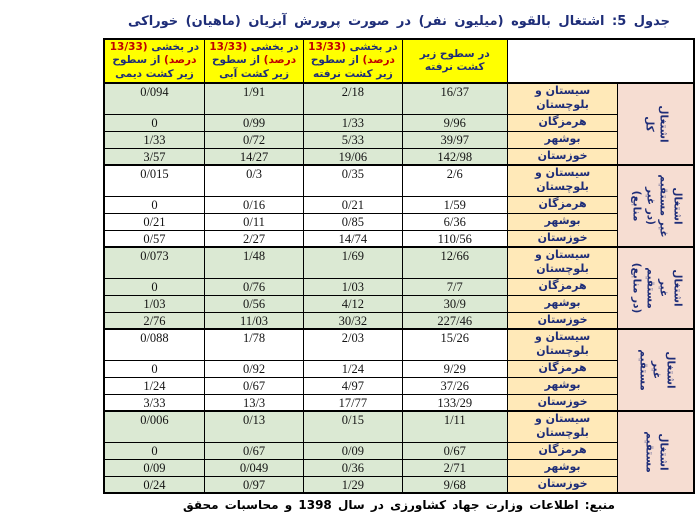 The image size is (695, 526). Describe the element at coordinates (154, 402) in the screenshot. I see `value-cell: 3/33` at that location.